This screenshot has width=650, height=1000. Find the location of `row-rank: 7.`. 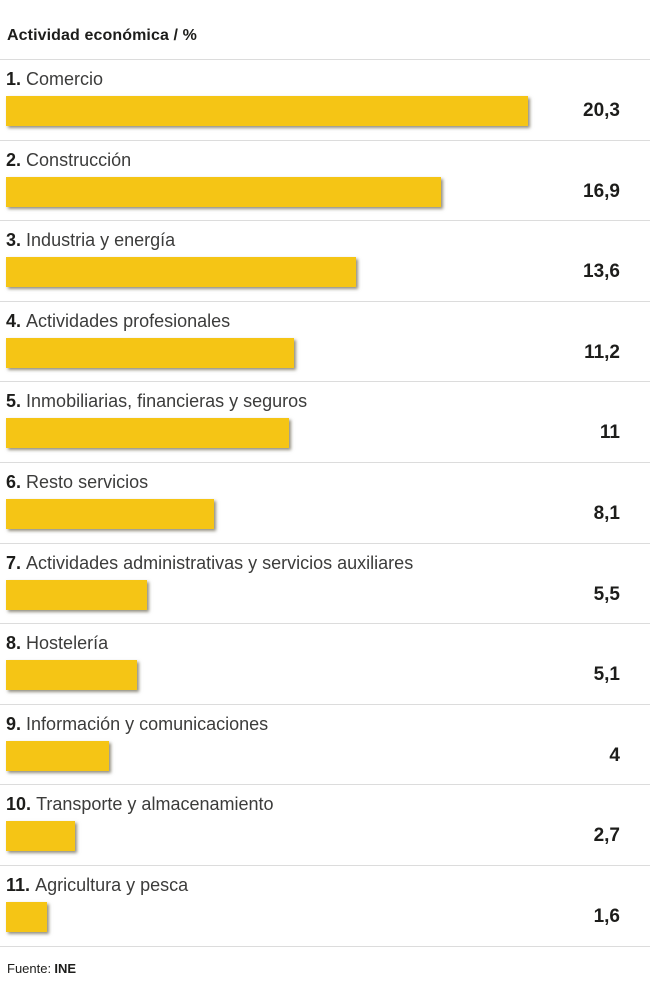

row-rank: 7. is located at coordinates (14, 562).